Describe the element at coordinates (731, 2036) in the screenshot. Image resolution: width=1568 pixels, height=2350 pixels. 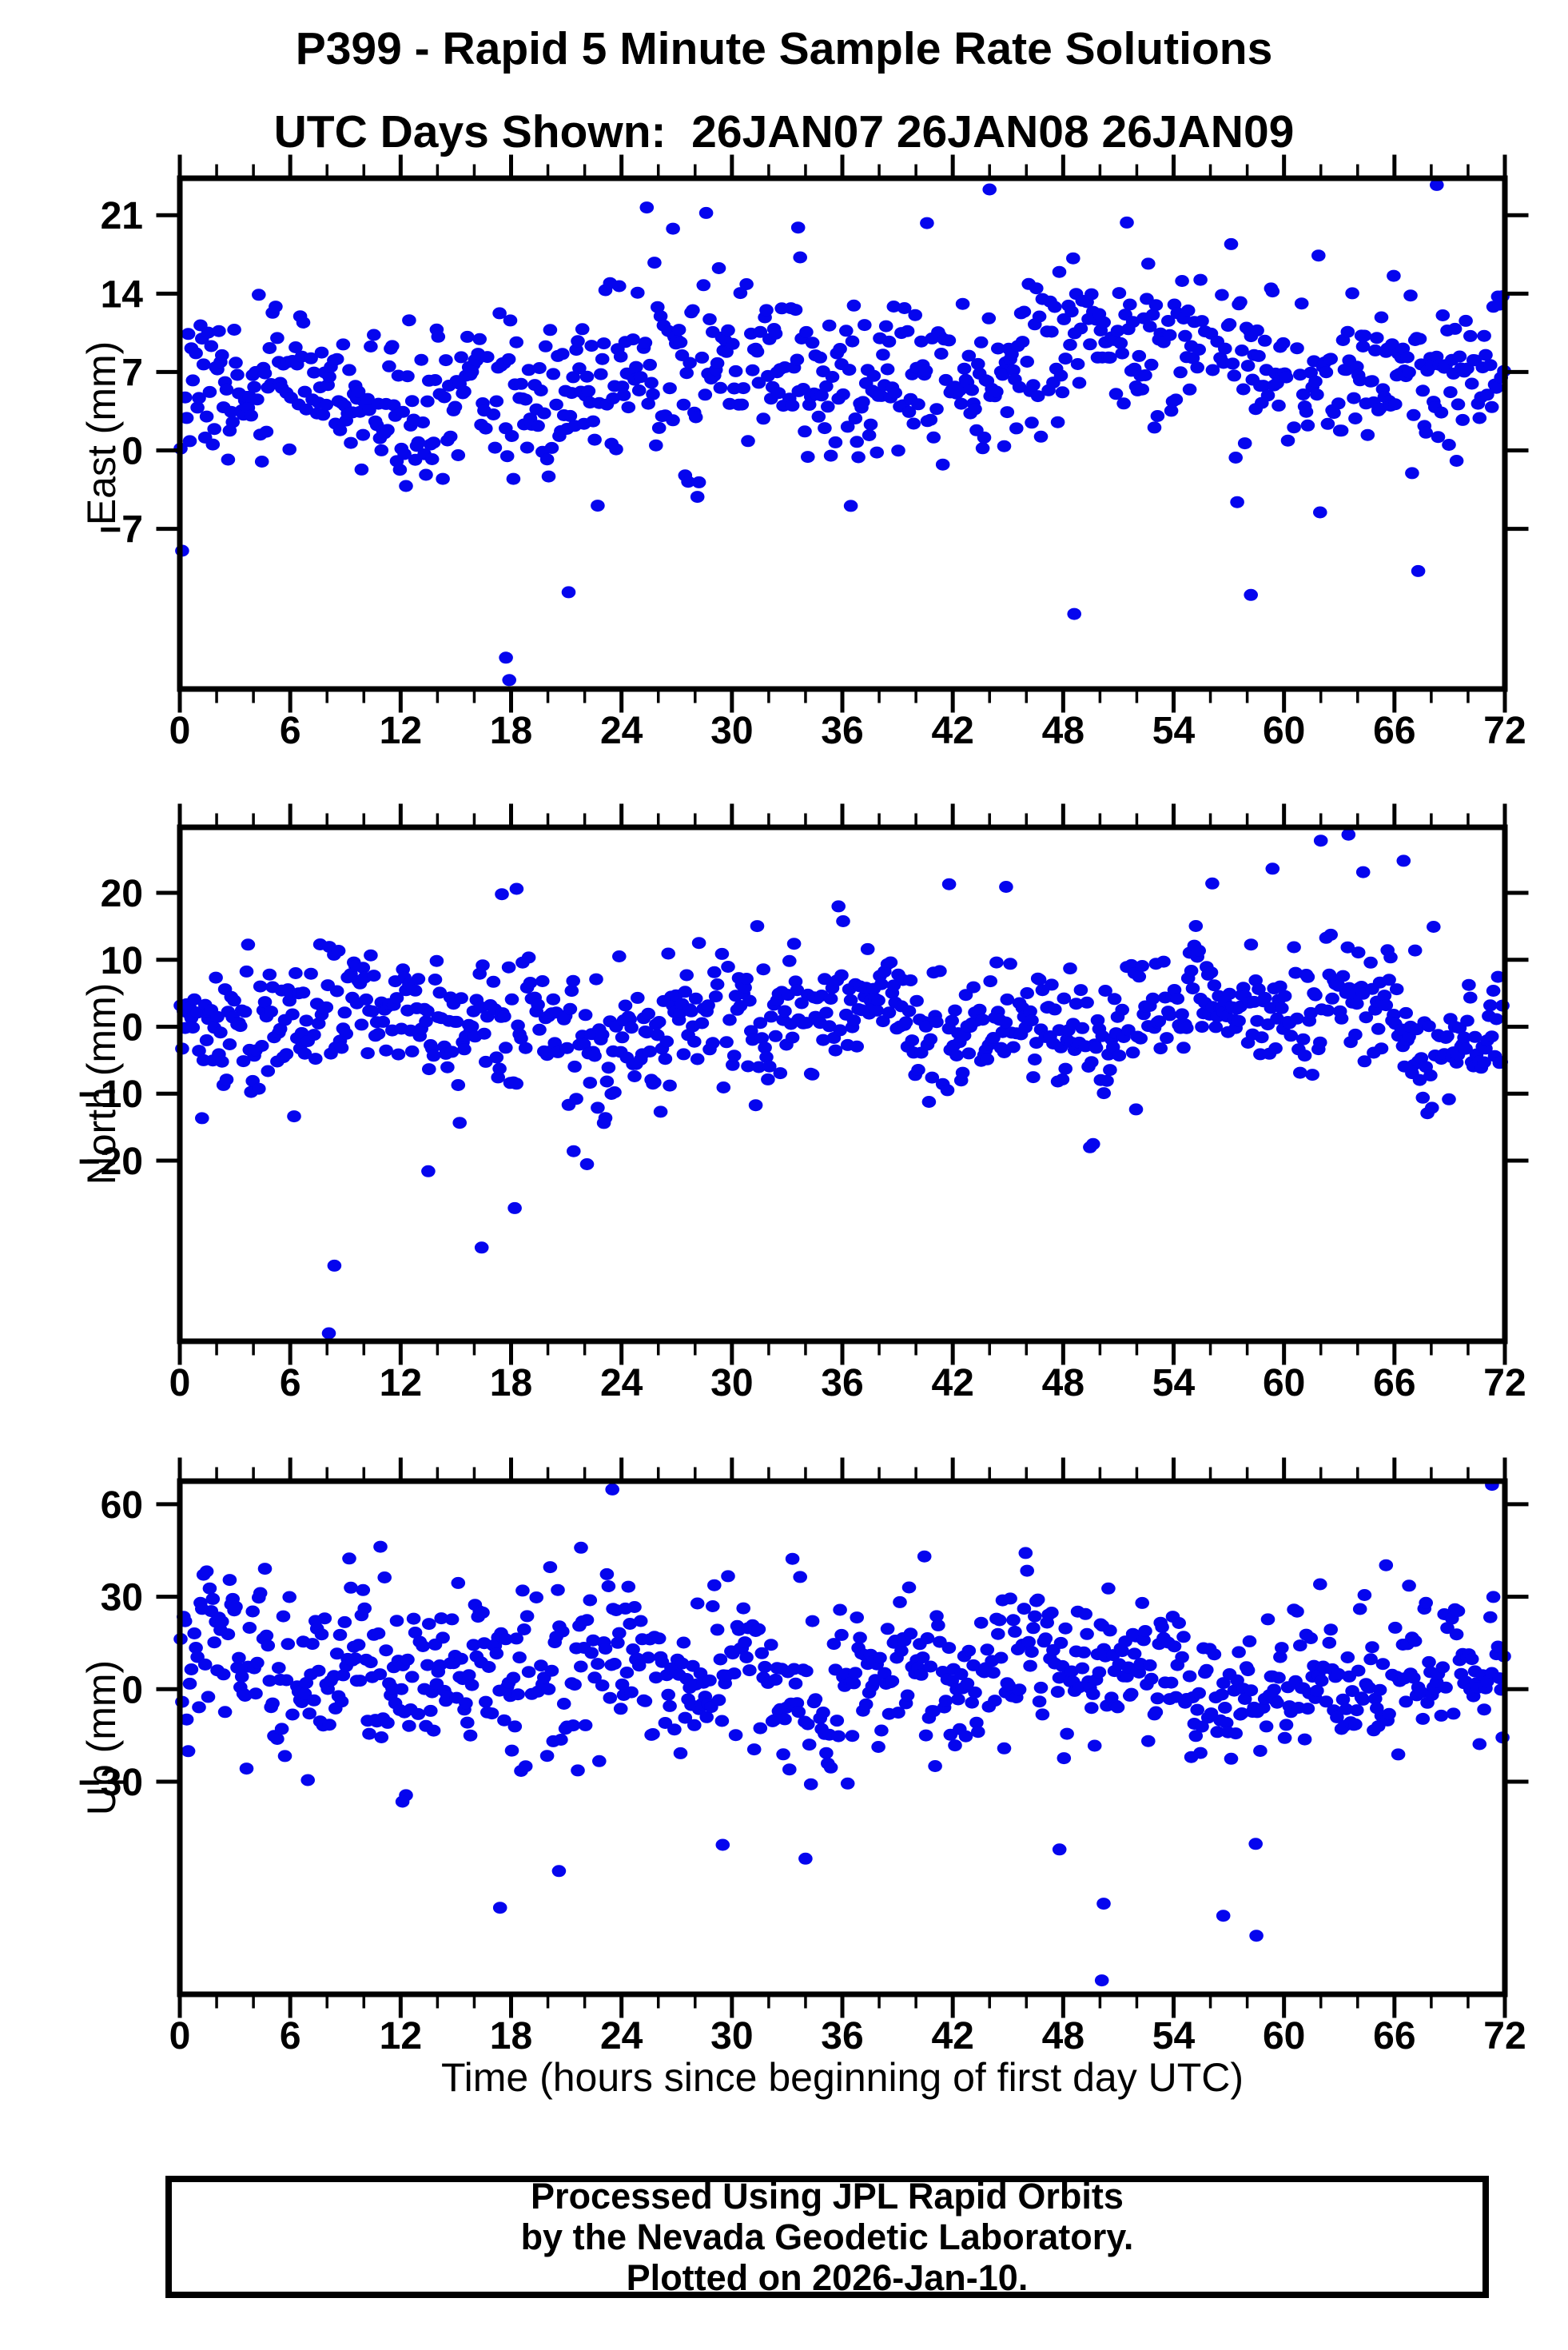
I see `x-tick-label: 30` at that location.